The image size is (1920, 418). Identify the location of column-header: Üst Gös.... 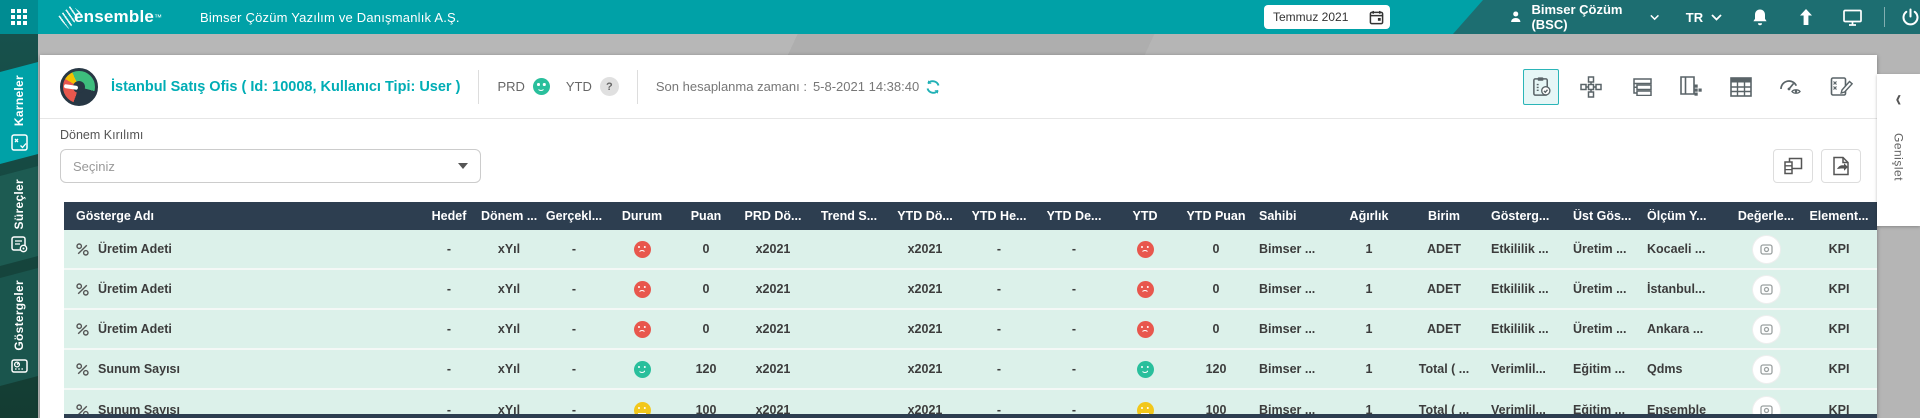
(1602, 216).